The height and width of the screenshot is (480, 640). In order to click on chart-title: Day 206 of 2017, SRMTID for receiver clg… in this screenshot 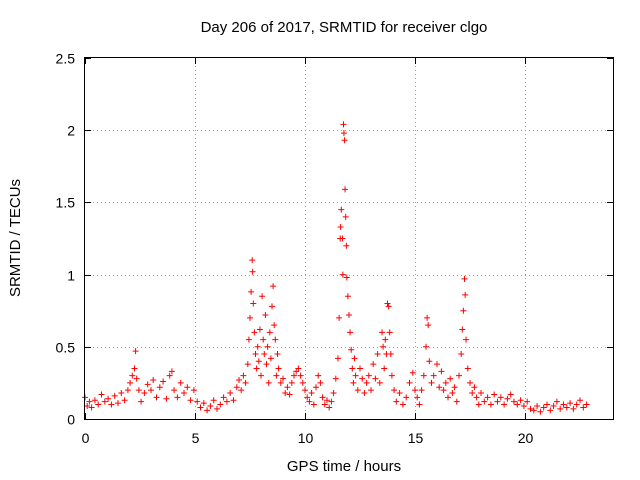, I will do `click(344, 27)`.